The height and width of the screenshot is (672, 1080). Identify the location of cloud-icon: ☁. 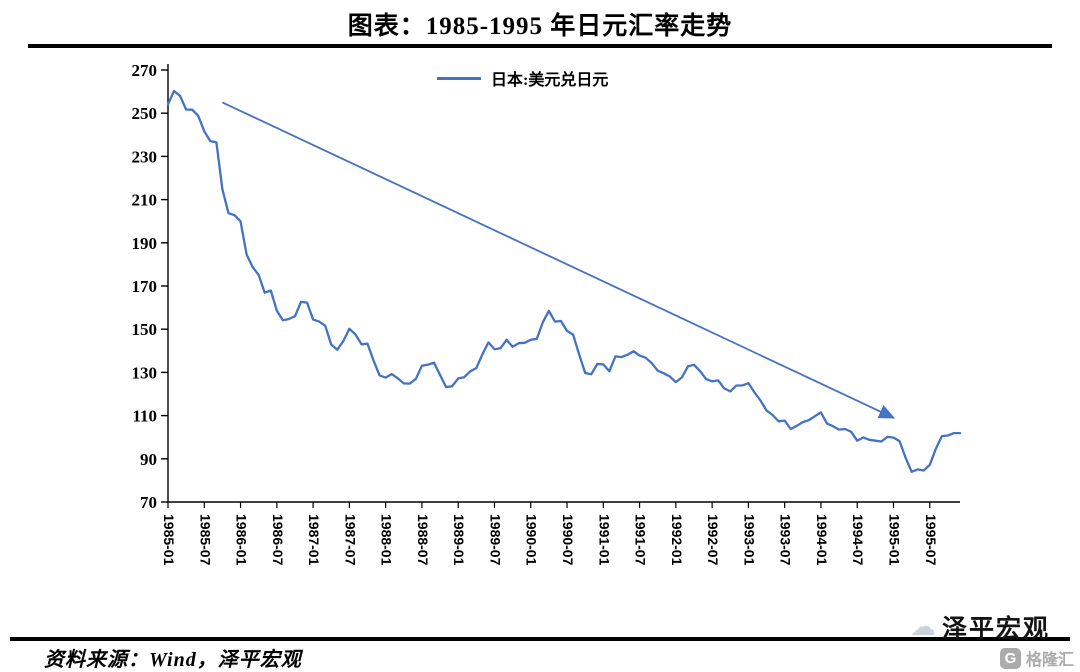
(922, 626).